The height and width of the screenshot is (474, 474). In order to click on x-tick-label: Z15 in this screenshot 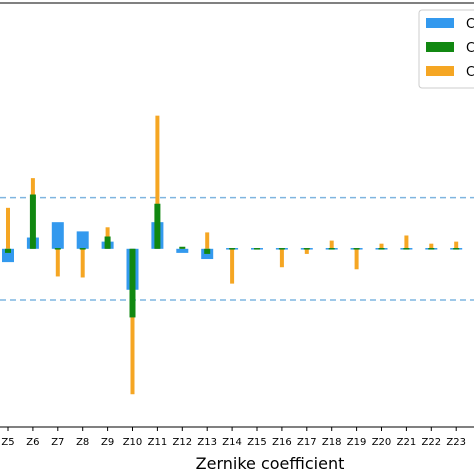, I will do `click(257, 442)`.